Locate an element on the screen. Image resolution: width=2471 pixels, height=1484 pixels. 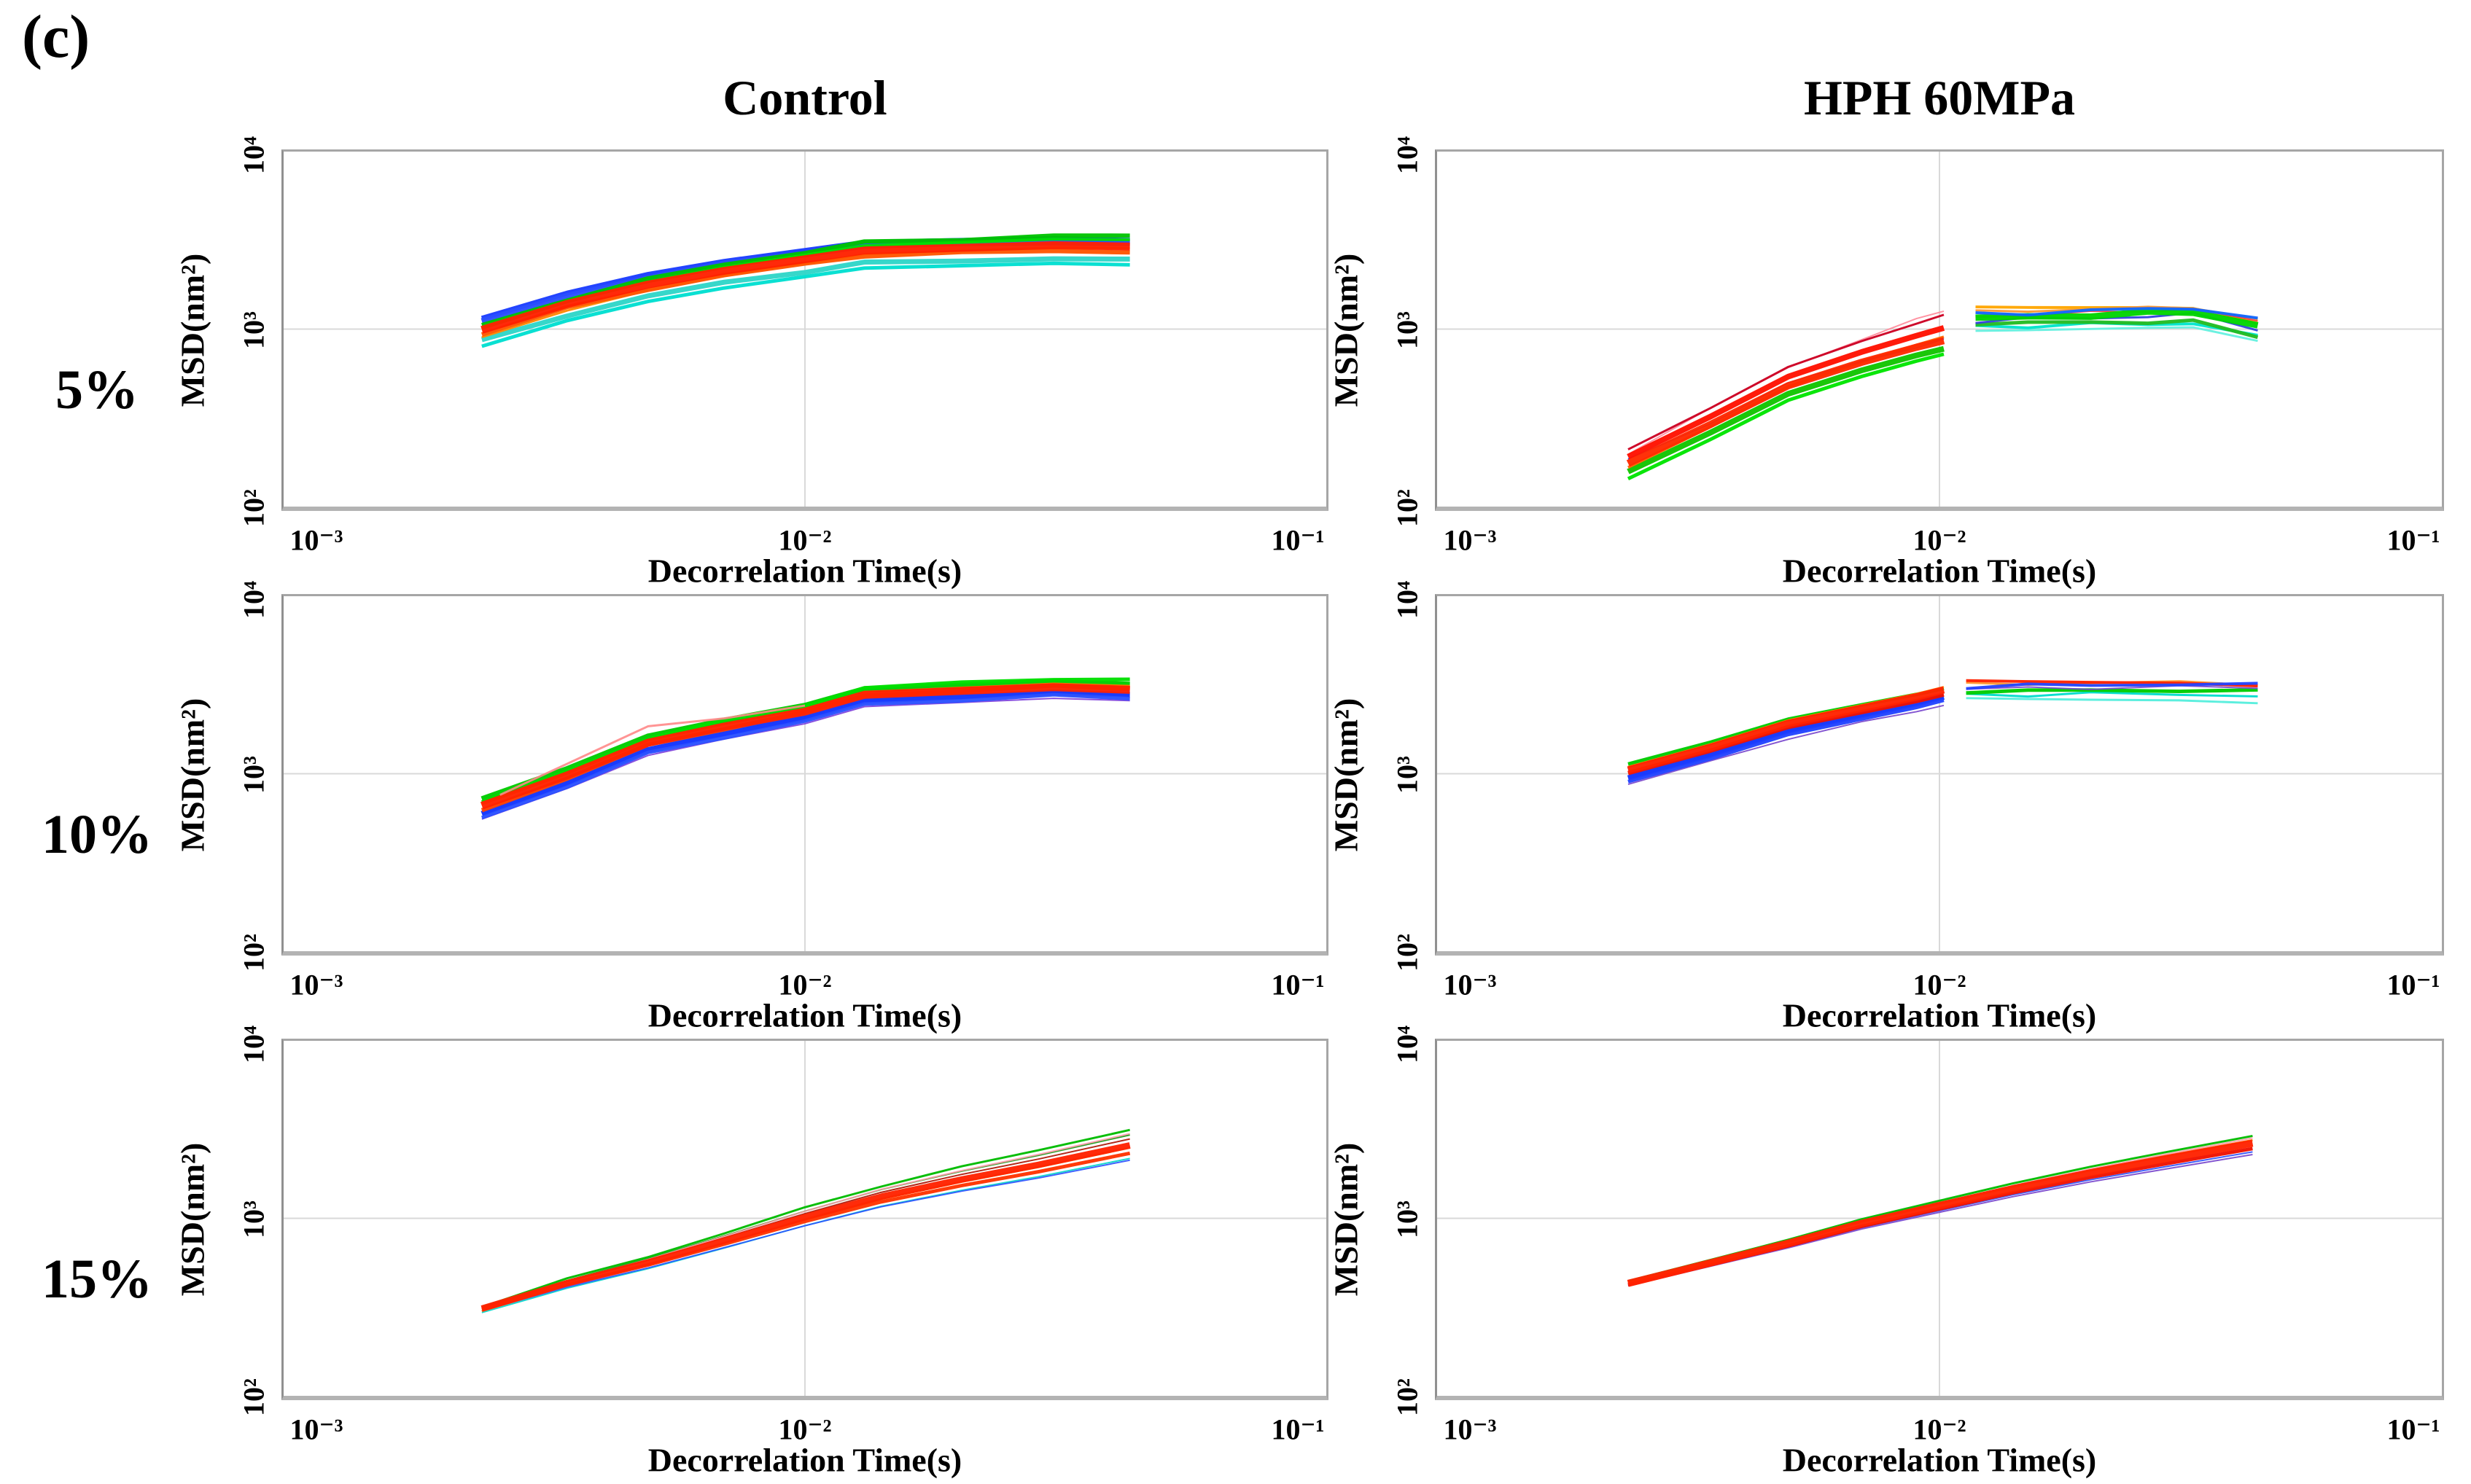
plot-hph-60mpa-10- is located at coordinates (1939, 775).